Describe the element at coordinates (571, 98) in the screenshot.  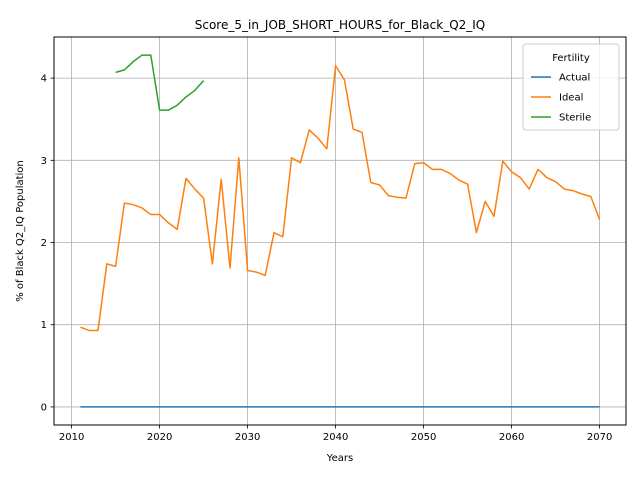
I see `legend-label: Ideal` at that location.